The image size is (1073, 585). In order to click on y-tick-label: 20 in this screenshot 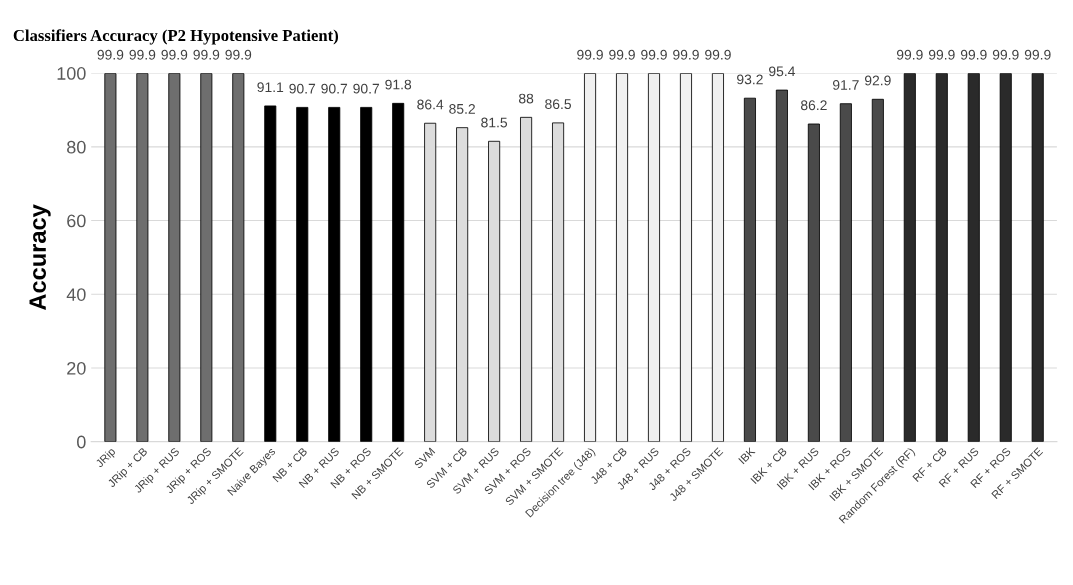, I will do `click(76, 368)`.